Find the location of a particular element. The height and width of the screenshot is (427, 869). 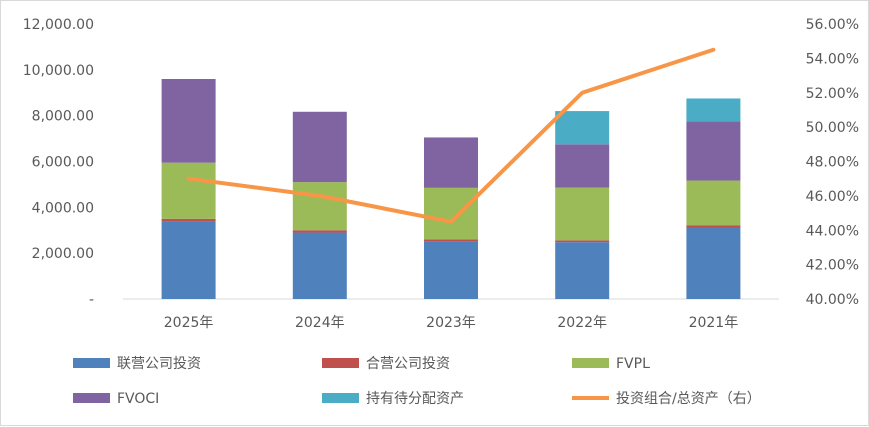

category-labels: 2025年 2024年 2023年 2022年 2021年 is located at coordinates (451, 323).